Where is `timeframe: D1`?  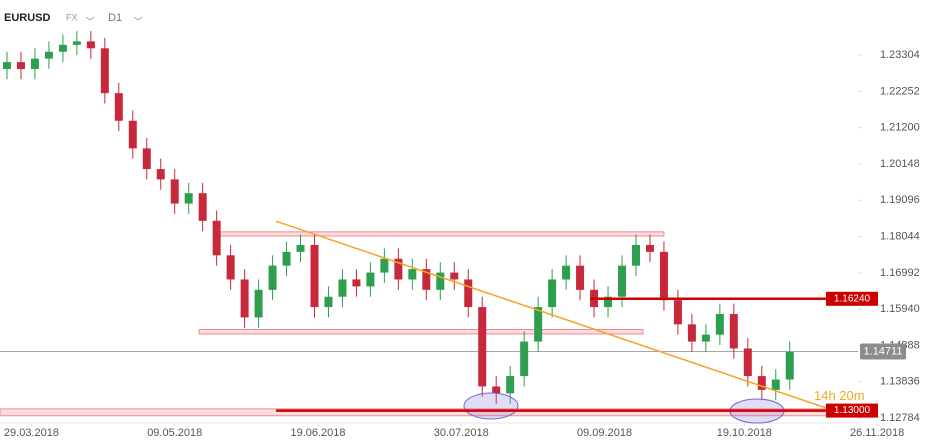
timeframe: D1 is located at coordinates (115, 18).